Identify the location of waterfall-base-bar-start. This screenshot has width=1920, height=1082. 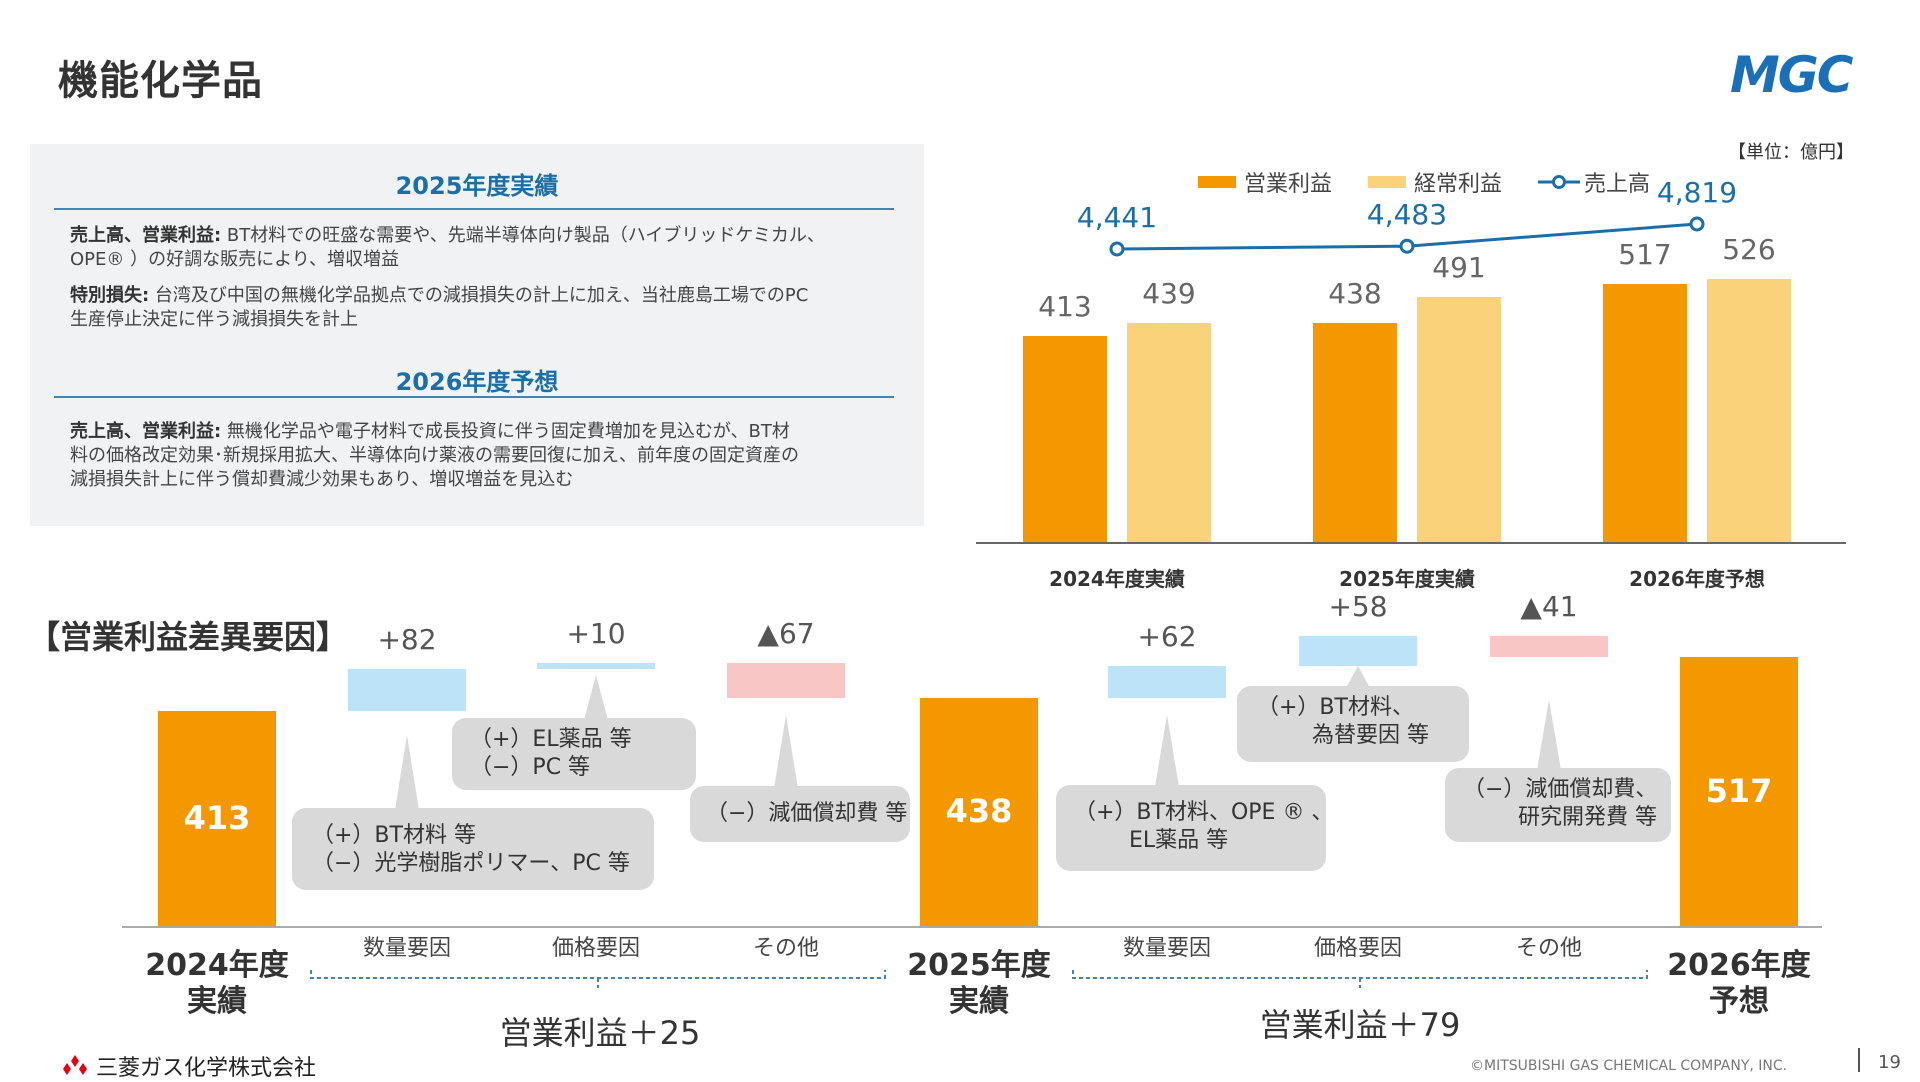
(217, 818).